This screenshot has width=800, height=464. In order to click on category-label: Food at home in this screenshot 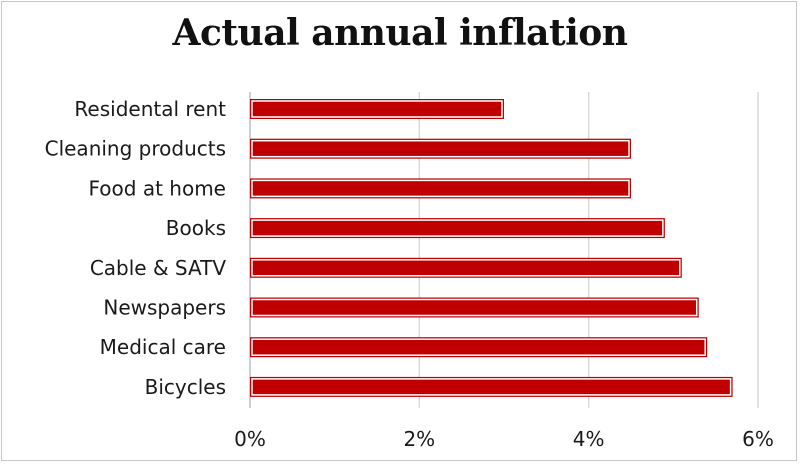, I will do `click(157, 188)`.